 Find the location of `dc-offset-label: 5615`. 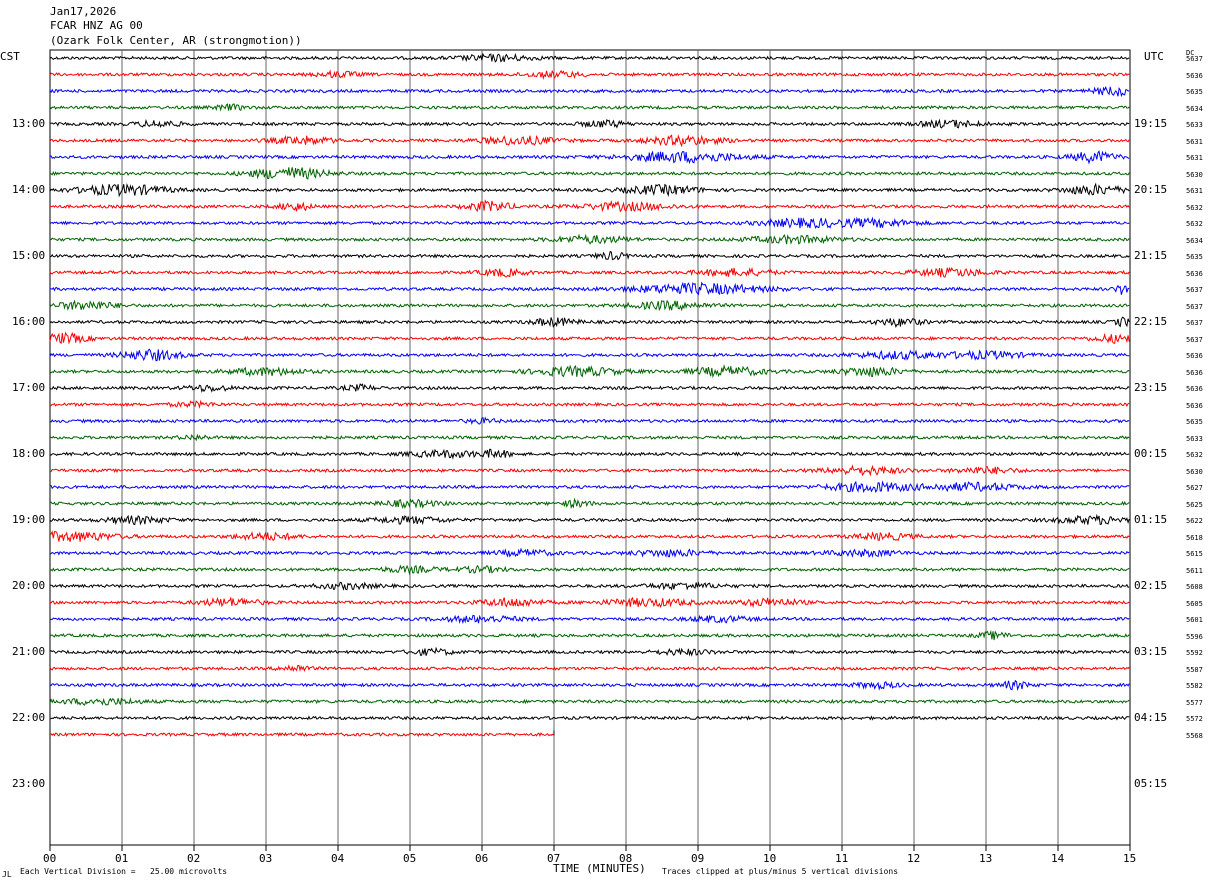

dc-offset-label: 5615 is located at coordinates (1194, 554).